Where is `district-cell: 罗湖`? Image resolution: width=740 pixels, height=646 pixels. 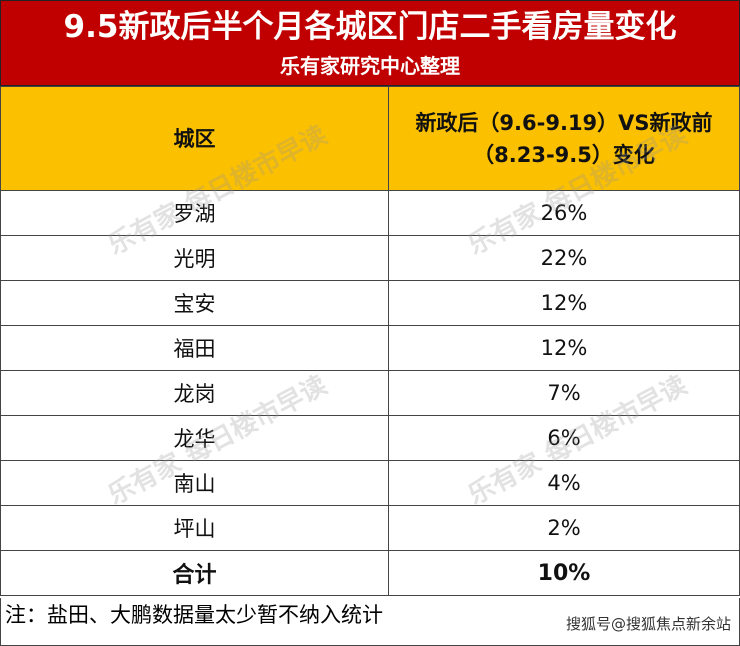
district-cell: 罗湖 is located at coordinates (194, 213).